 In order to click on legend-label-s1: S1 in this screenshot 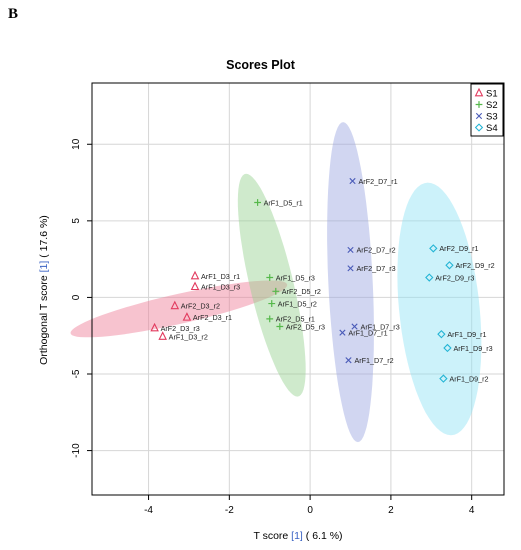, I will do `click(492, 94)`.